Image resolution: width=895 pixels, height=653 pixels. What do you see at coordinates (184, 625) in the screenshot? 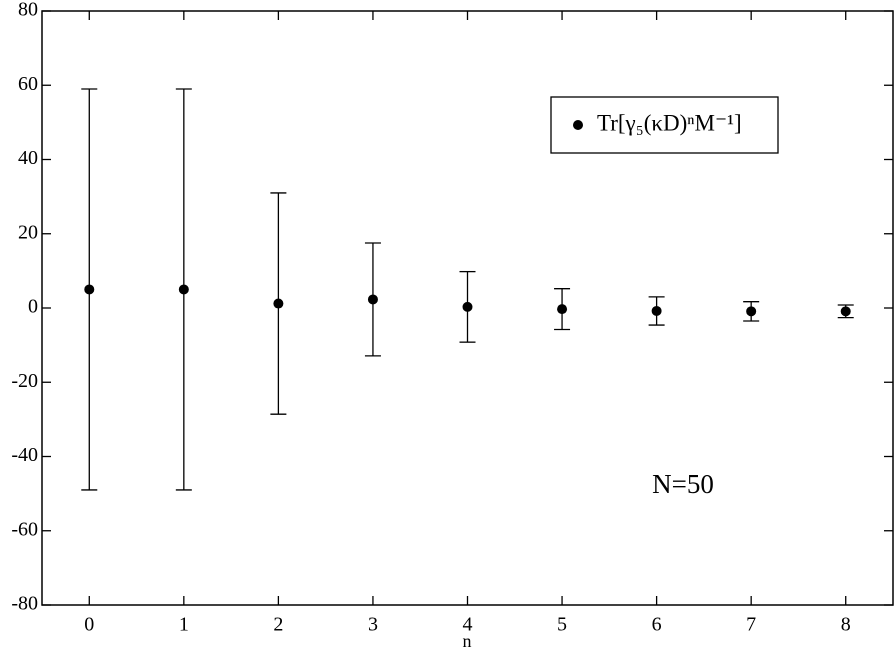
I see `x-tick-label: 1` at bounding box center [184, 625].